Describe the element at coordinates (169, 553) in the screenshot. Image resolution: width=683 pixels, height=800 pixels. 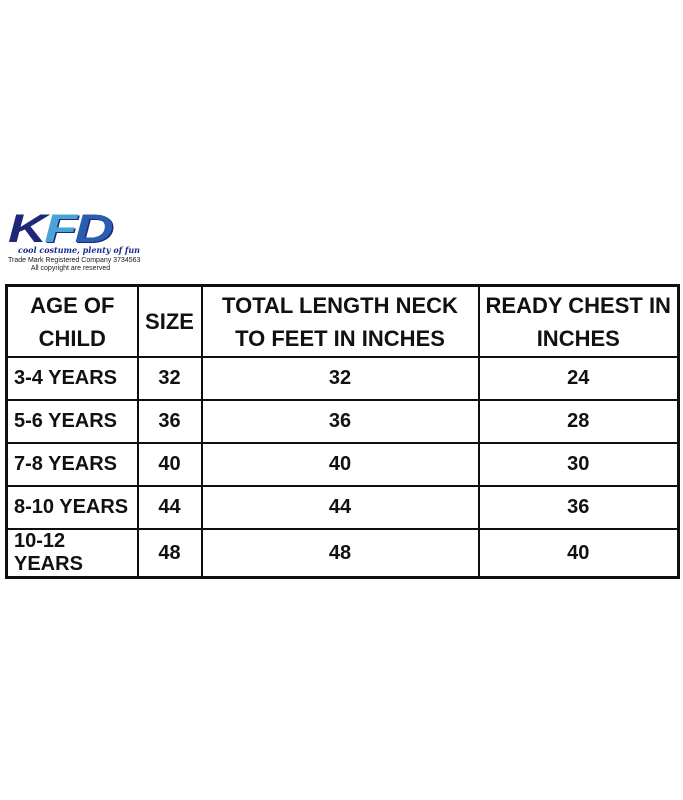
I see `cell-size: 48` at that location.